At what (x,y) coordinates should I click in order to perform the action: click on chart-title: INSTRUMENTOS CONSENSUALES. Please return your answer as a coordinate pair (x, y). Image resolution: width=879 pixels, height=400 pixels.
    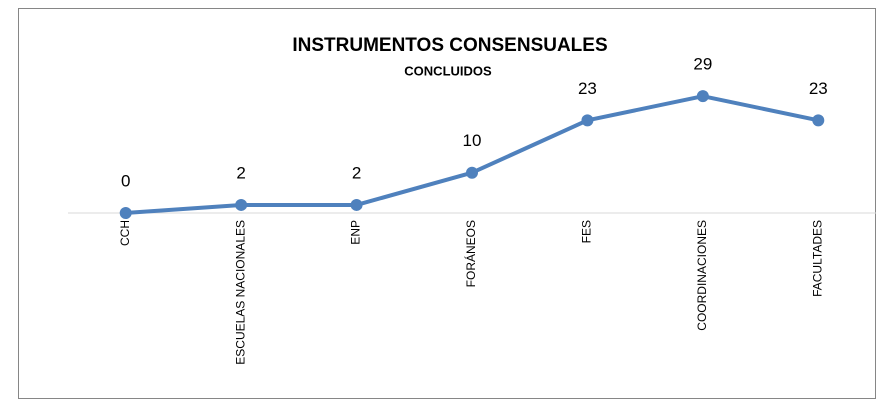
    Looking at the image, I should click on (449, 45).